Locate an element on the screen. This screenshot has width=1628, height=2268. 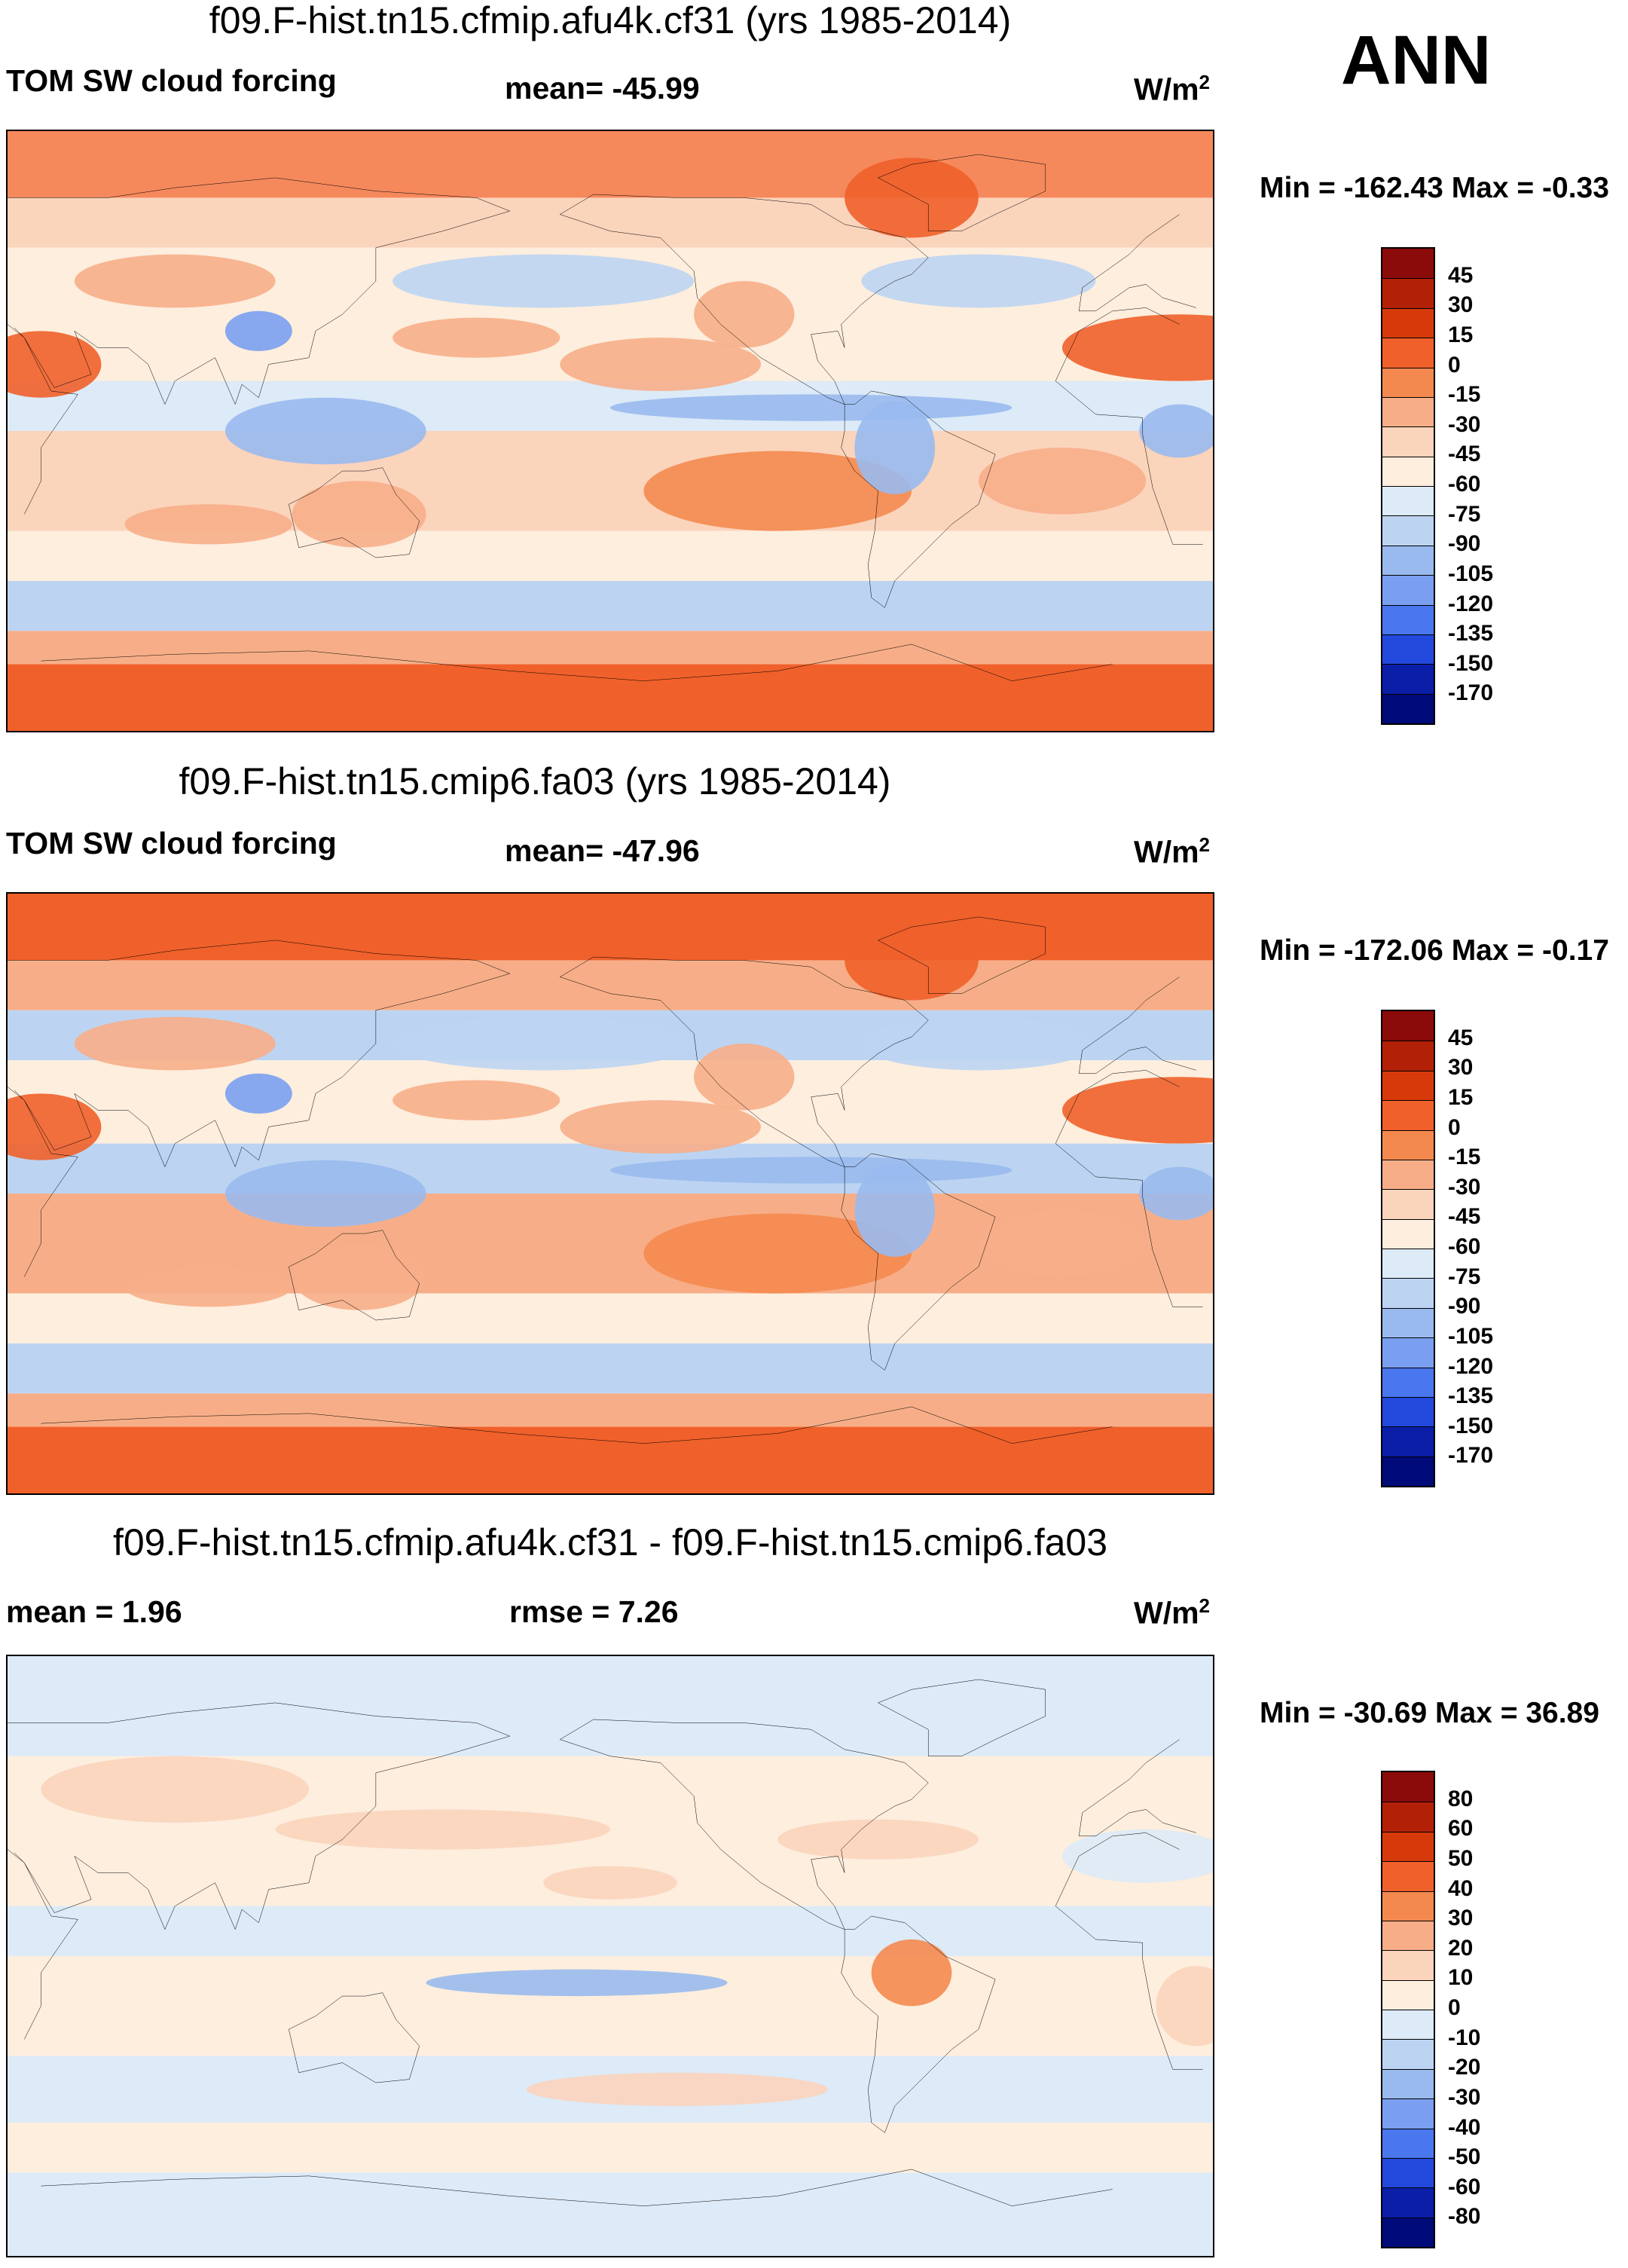
colorbar-label: -45 is located at coordinates (1464, 1217).